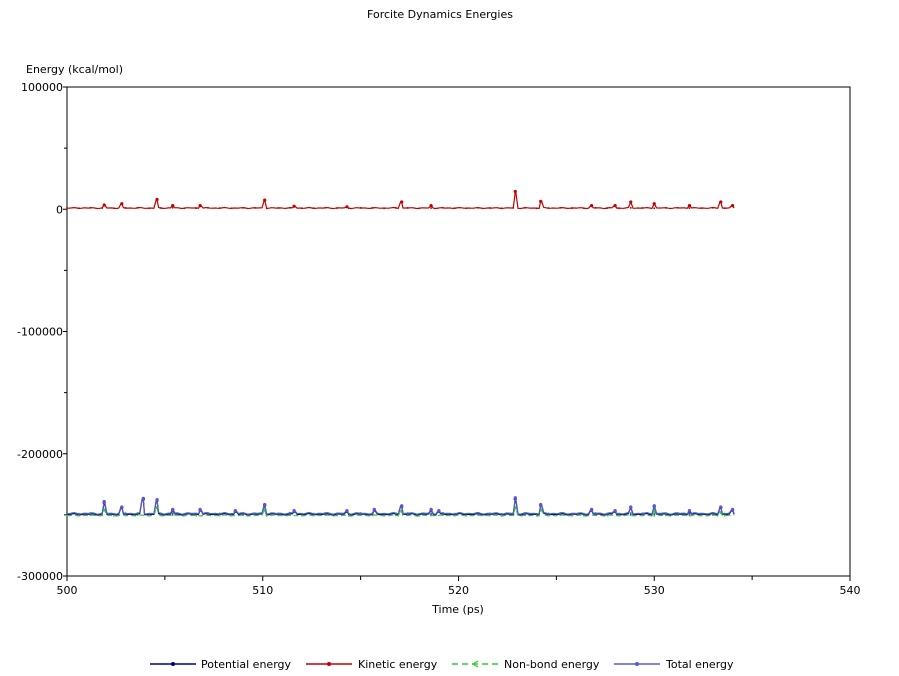  Describe the element at coordinates (246, 664) in the screenshot. I see `legend-label: Potential energy` at that location.